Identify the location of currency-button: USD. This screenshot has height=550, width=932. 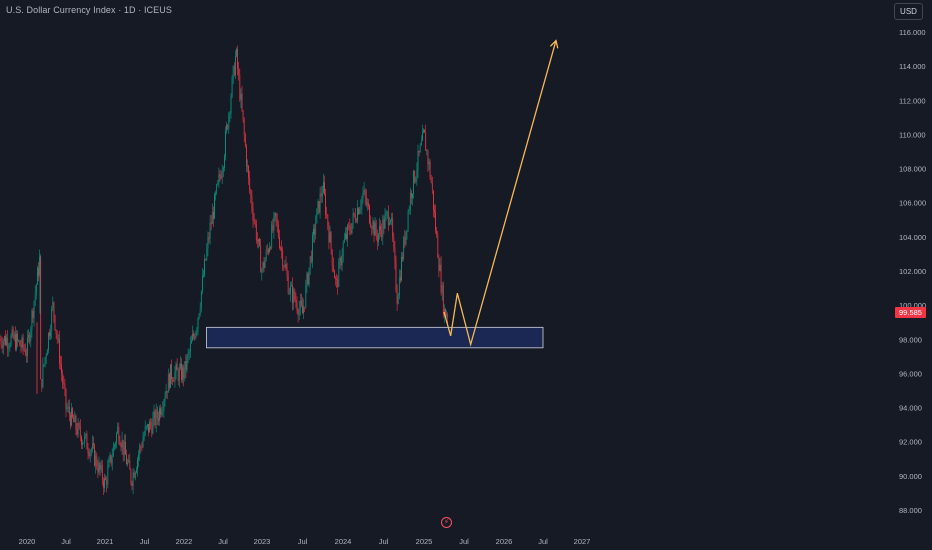
(908, 11).